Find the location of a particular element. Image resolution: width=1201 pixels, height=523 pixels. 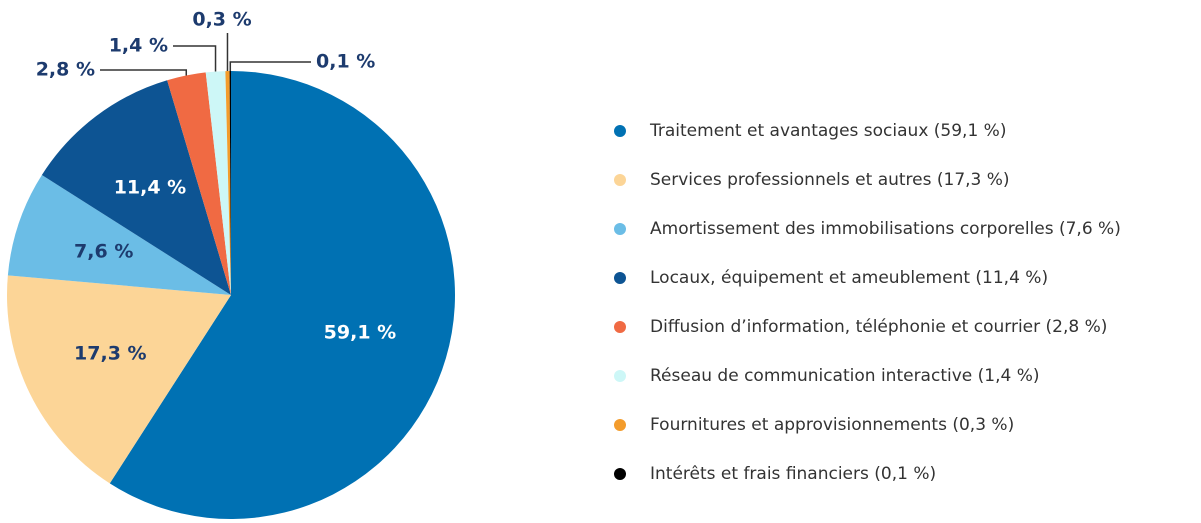

value-label: 2,8 % is located at coordinates (65, 70).